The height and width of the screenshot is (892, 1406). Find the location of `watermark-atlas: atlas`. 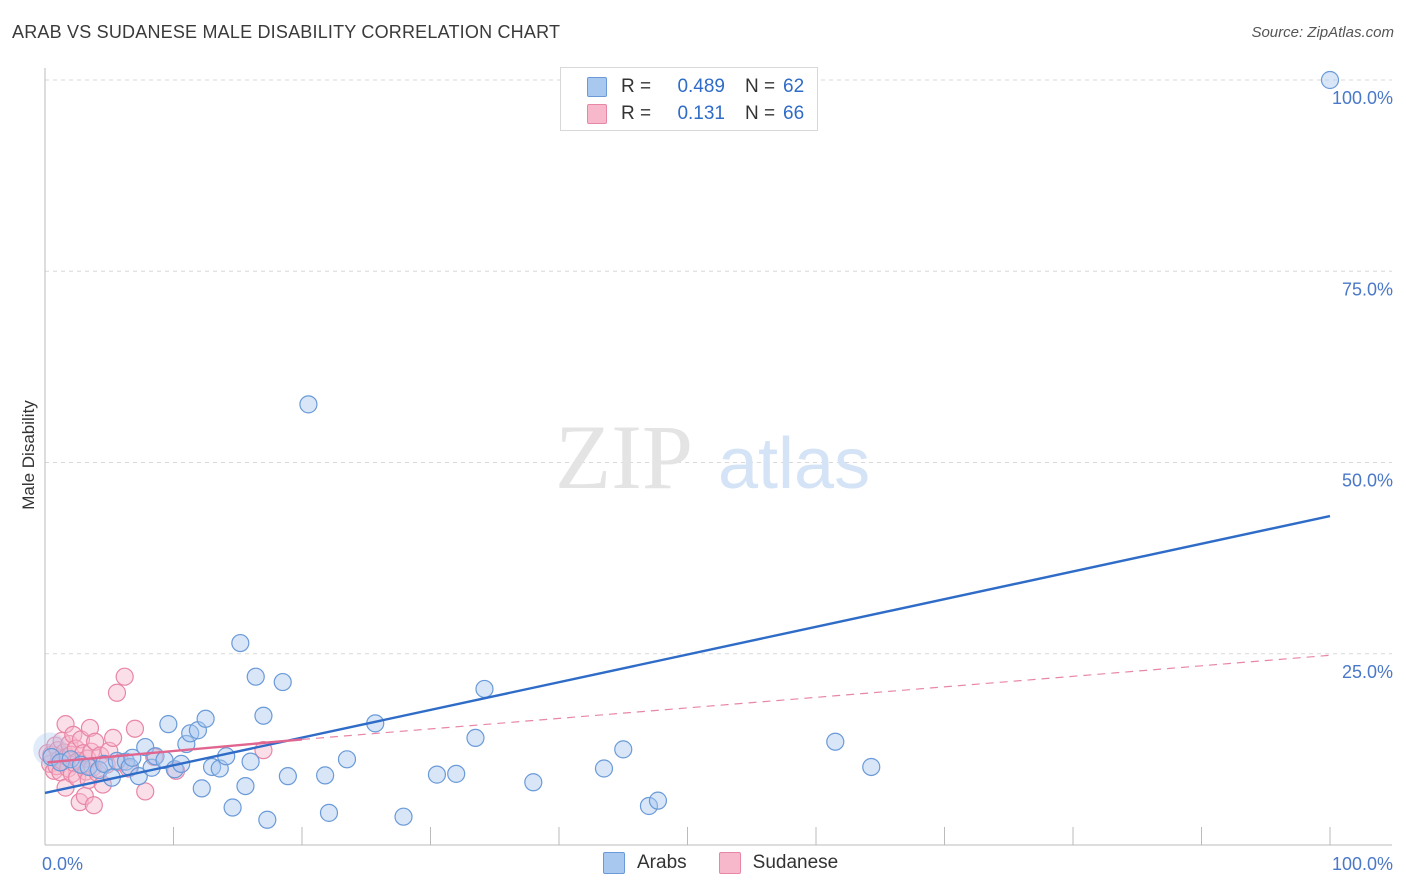

watermark-atlas: atlas is located at coordinates (794, 464).